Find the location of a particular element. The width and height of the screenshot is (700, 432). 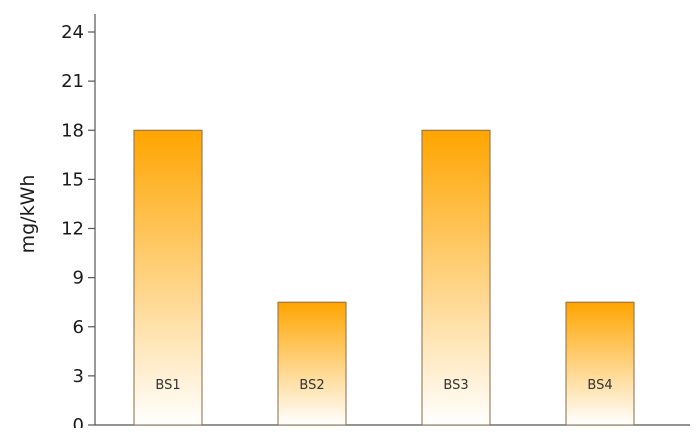

bar-bs1 is located at coordinates (168, 277).